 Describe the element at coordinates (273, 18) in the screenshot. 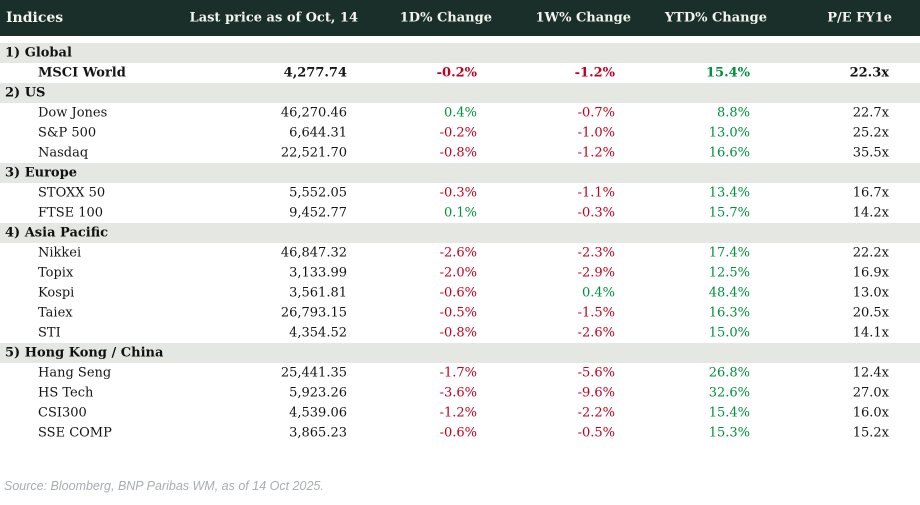

I see `column-header-last-price: Last price as of Oct, 14` at that location.